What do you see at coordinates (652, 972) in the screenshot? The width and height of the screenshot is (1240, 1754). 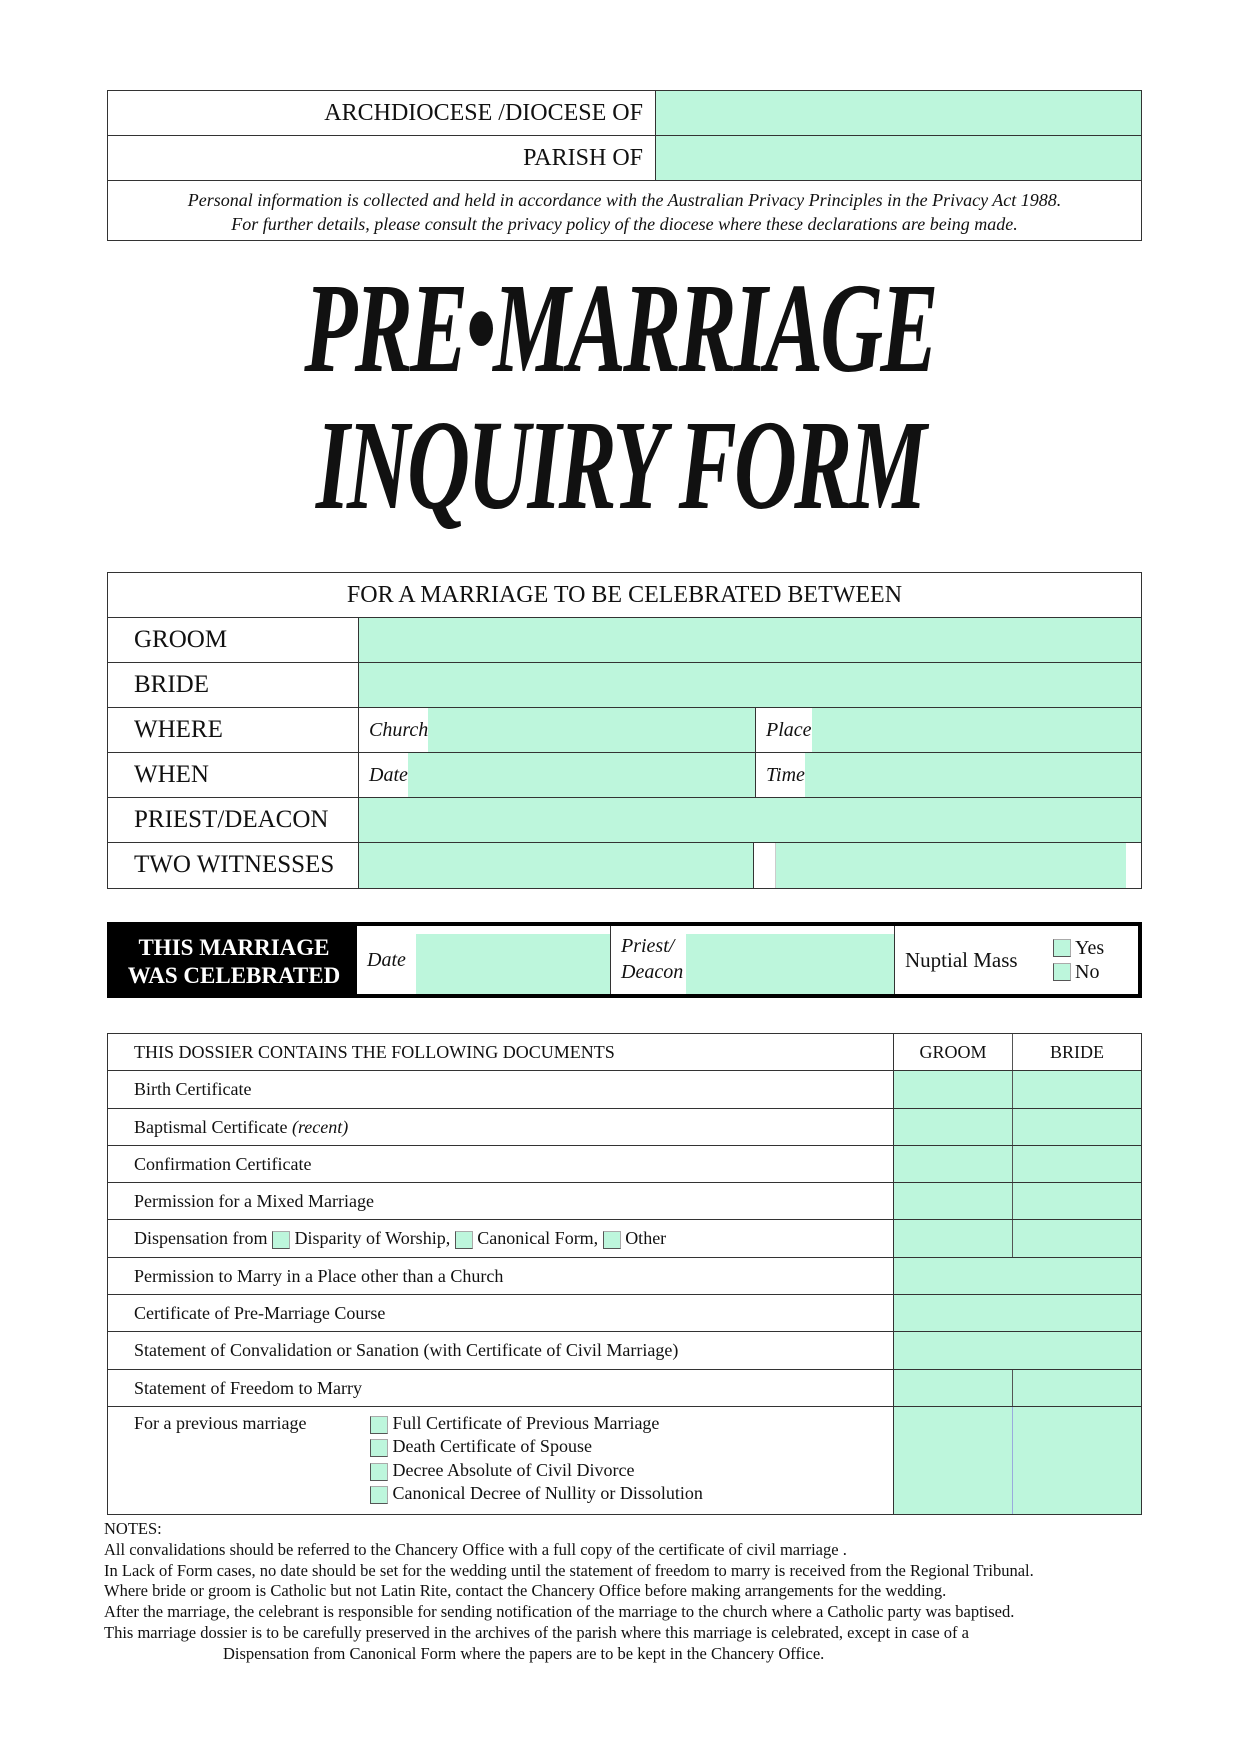 I see `celebrated-priest-label-2: Deacon` at bounding box center [652, 972].